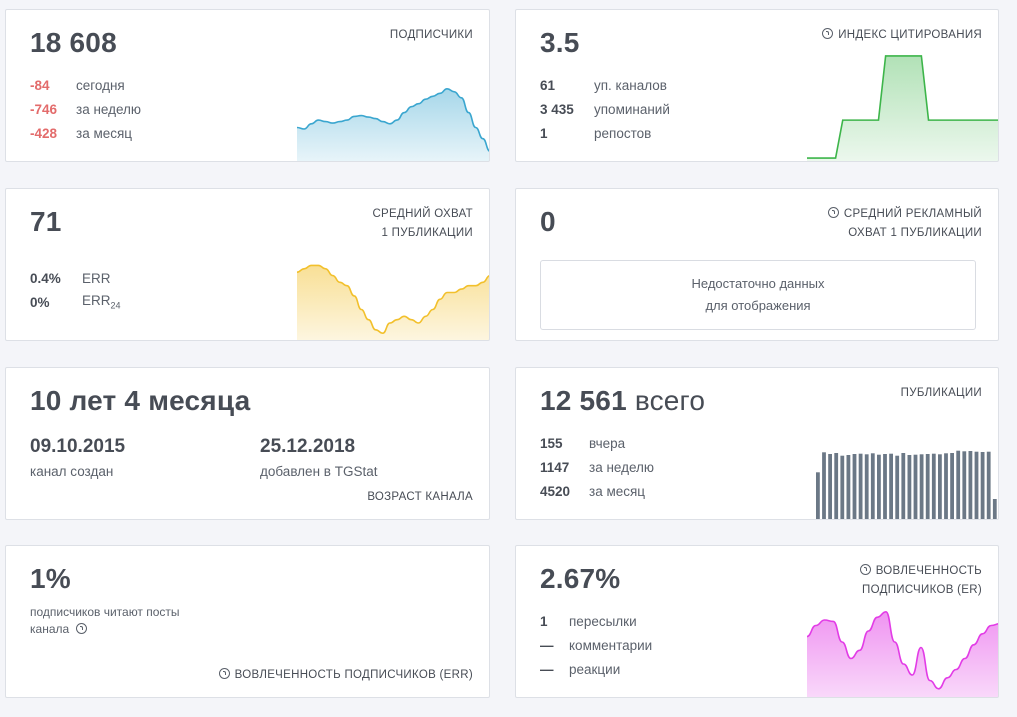  What do you see at coordinates (623, 133) in the screenshot?
I see `stat-text: репостов` at bounding box center [623, 133].